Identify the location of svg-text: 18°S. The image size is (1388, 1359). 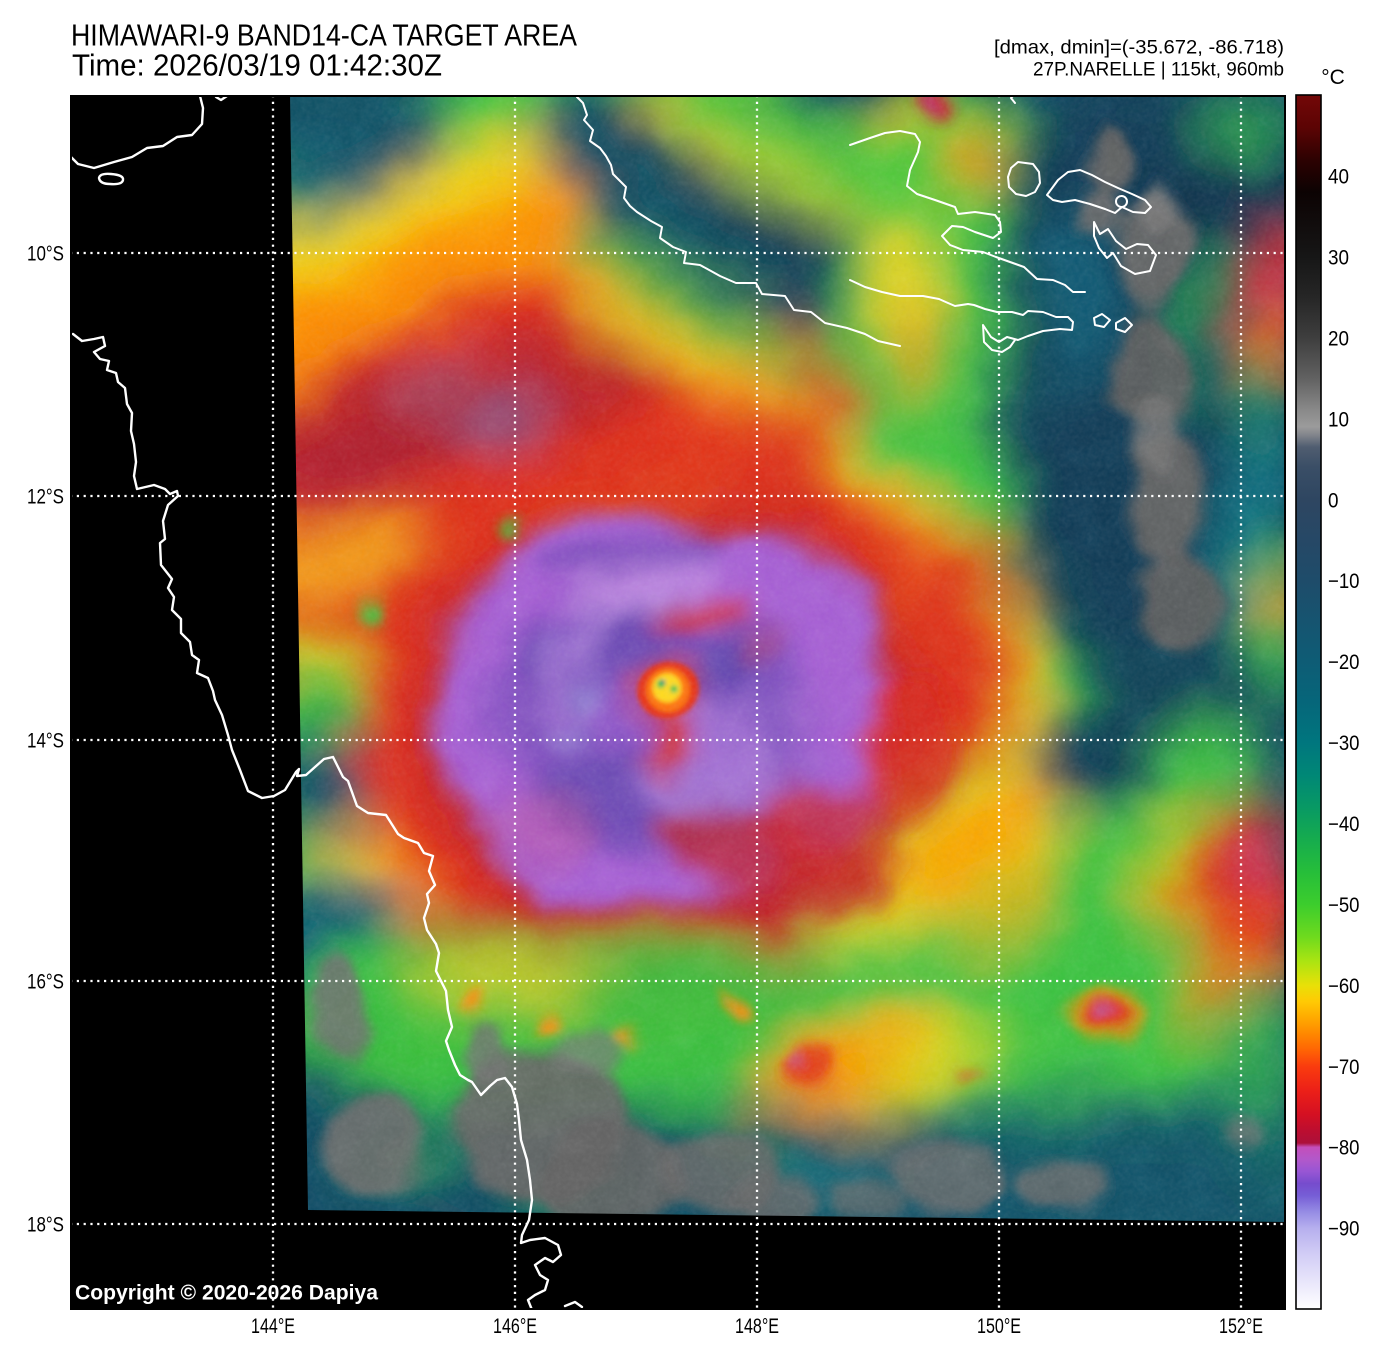
(45, 1225).